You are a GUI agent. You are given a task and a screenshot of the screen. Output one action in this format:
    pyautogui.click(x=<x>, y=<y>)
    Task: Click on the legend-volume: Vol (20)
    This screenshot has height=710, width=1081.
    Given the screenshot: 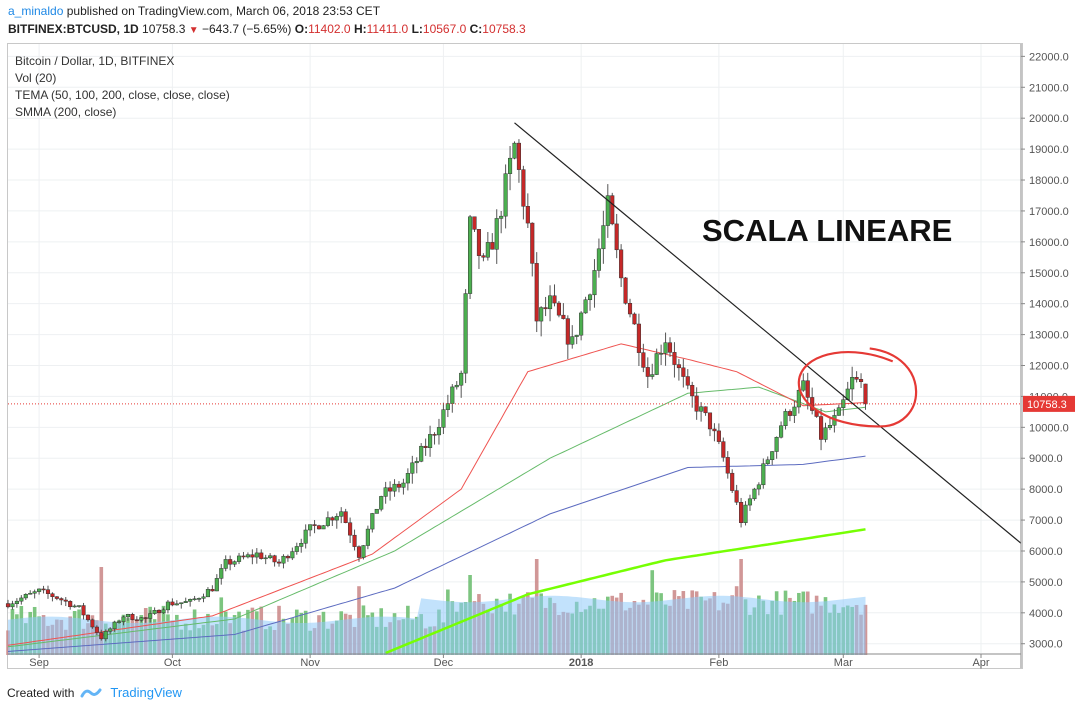 What is the action you would take?
    pyautogui.click(x=36, y=78)
    